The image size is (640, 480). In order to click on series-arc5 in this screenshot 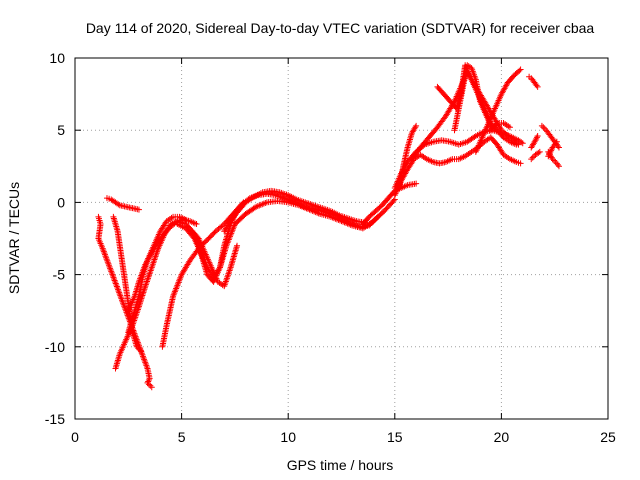, I will do `click(203, 274)`.